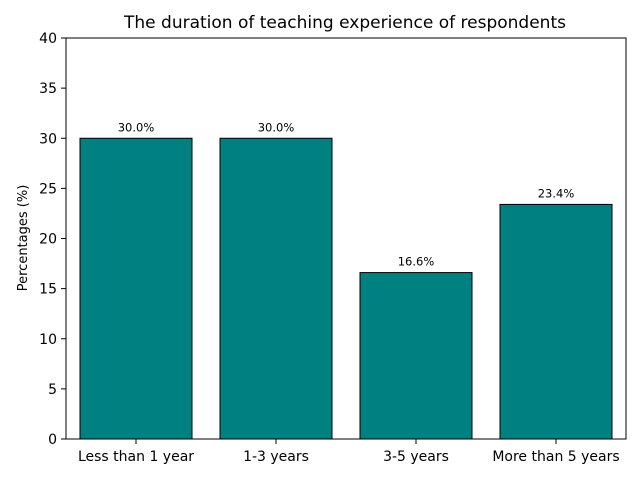  I want to click on y-tick-label: 30, so click(48, 139).